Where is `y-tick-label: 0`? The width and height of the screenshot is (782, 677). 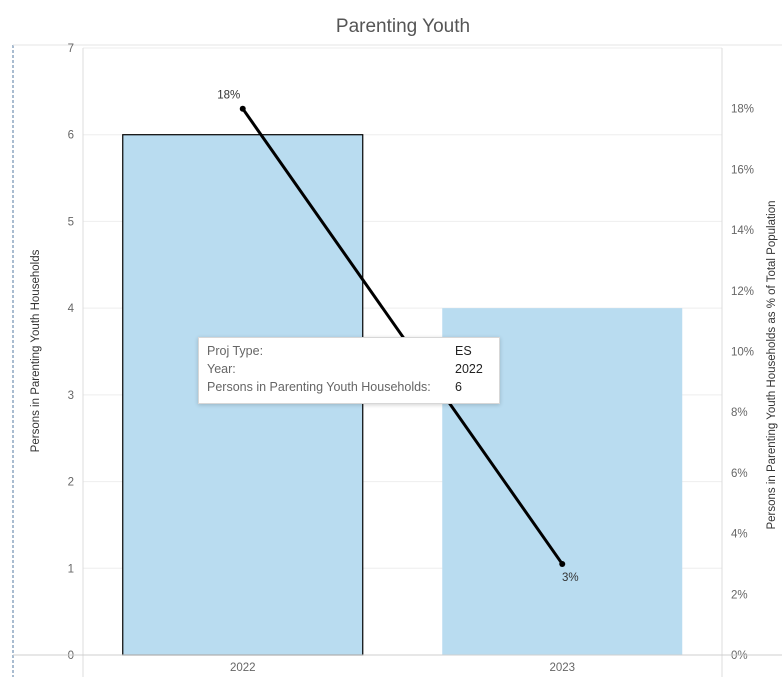 y-tick-label: 0 is located at coordinates (71, 656).